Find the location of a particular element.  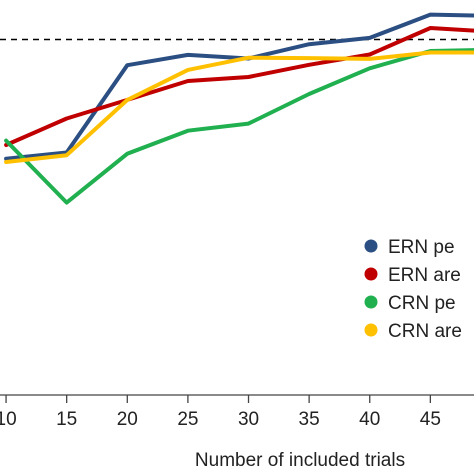

x-axis-title: Number of included trials is located at coordinates (300, 460).